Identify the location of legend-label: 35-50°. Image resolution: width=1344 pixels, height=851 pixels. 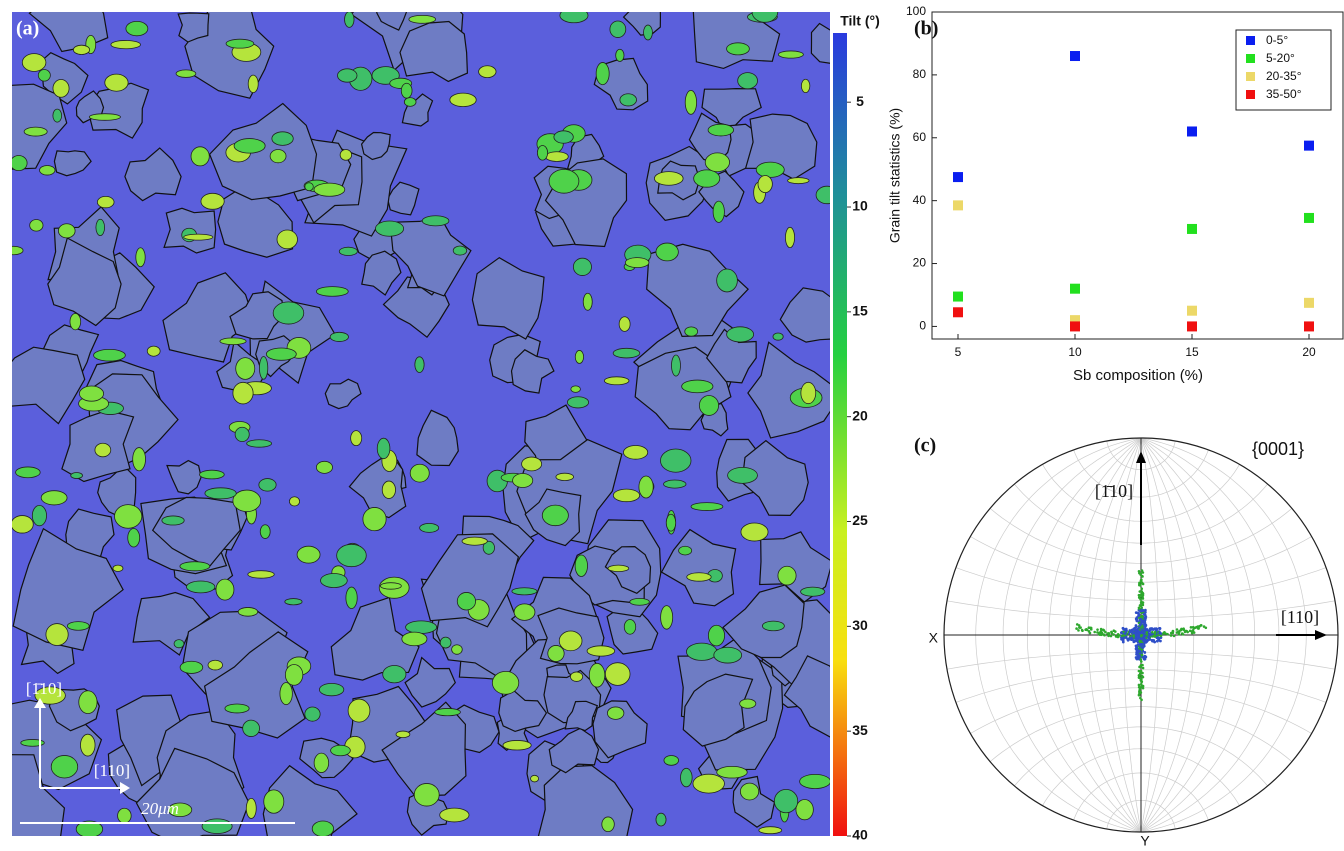
(1284, 94).